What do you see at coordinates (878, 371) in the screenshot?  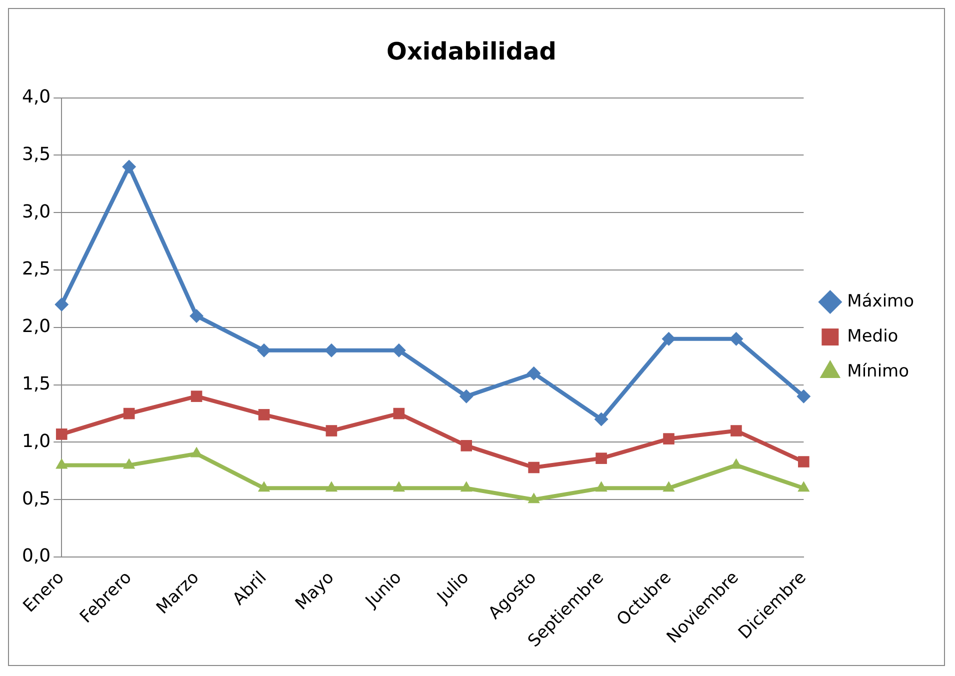 I see `legend-label: Mínimo` at bounding box center [878, 371].